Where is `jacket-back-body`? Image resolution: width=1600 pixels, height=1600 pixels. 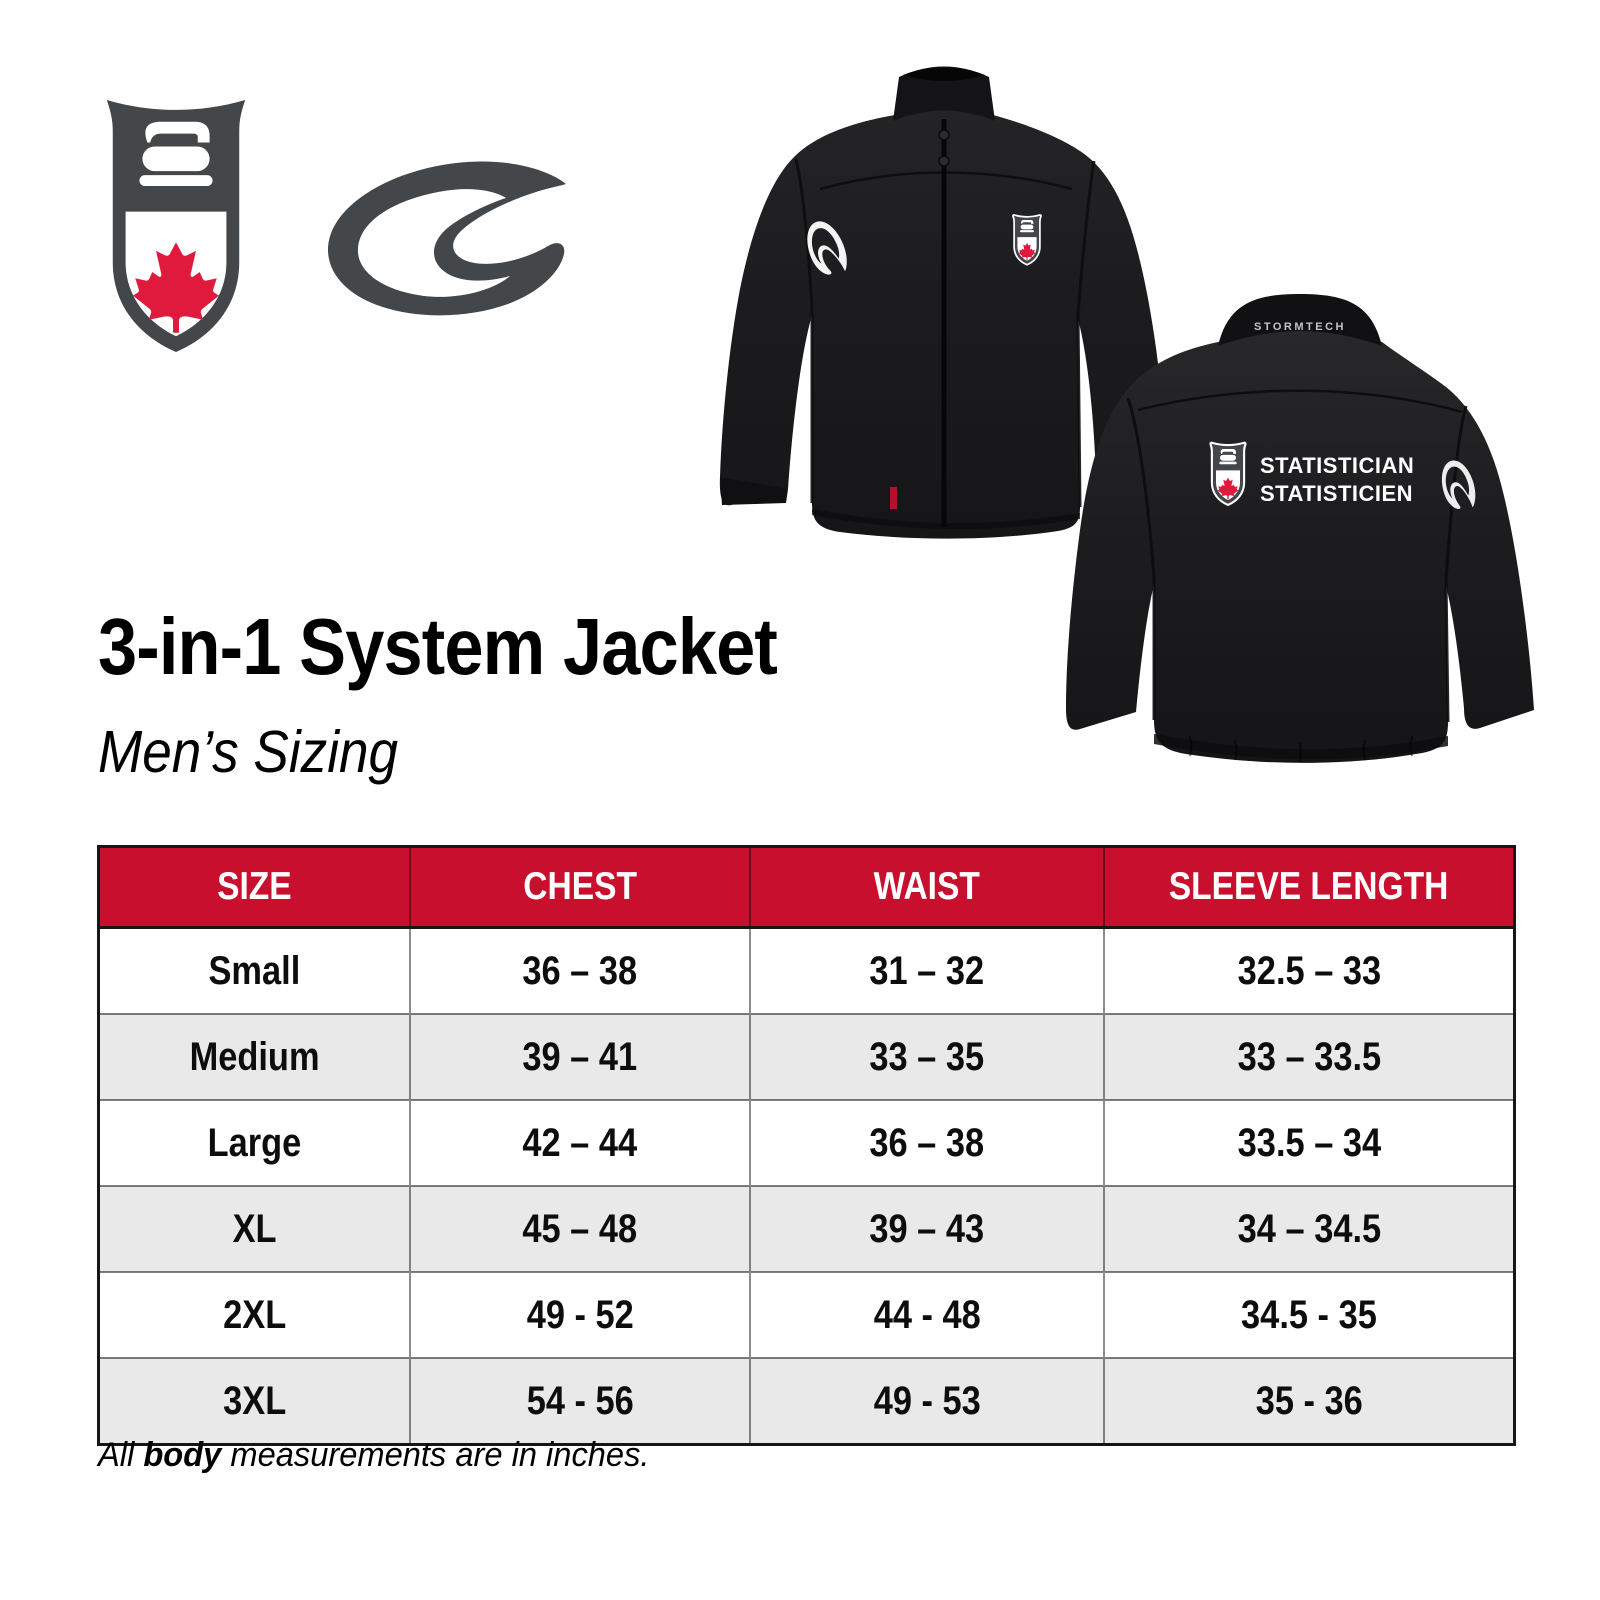 jacket-back-body is located at coordinates (1300, 545).